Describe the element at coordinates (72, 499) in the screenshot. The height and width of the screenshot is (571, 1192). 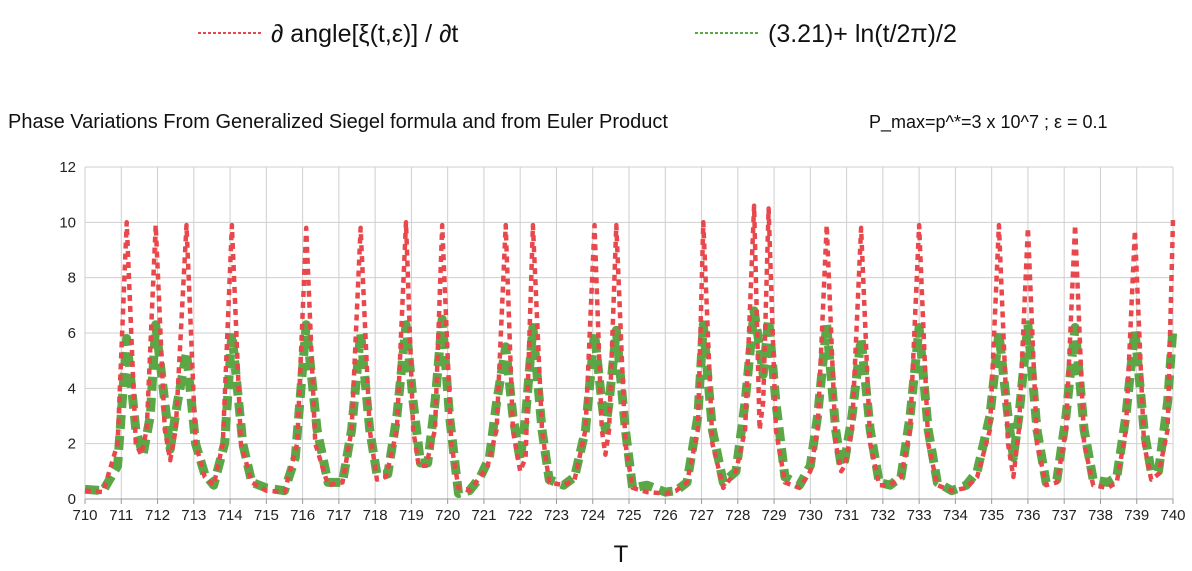
I see `y-tick-label: 0` at that location.